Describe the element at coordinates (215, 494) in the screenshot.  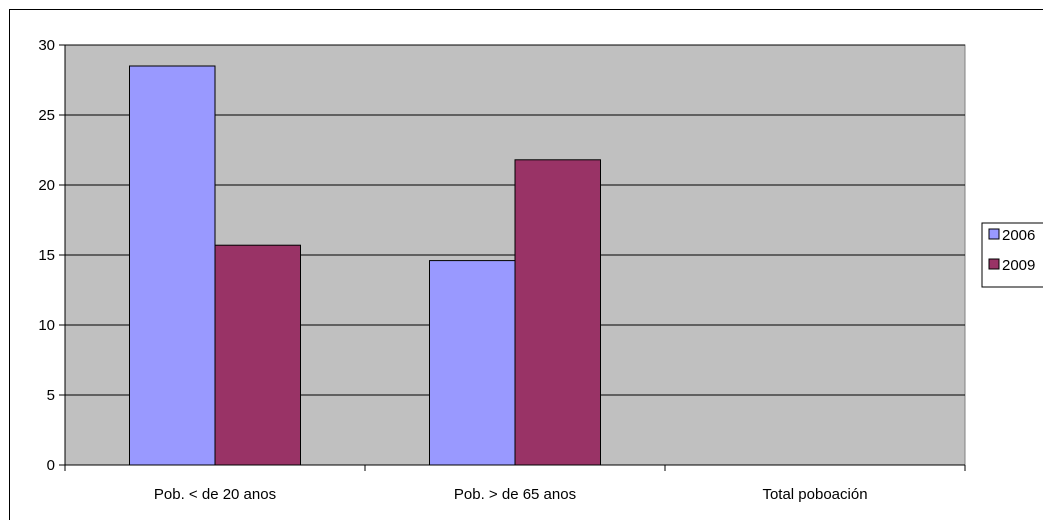
I see `x-tick-label: Pob. < de 20 anos` at that location.